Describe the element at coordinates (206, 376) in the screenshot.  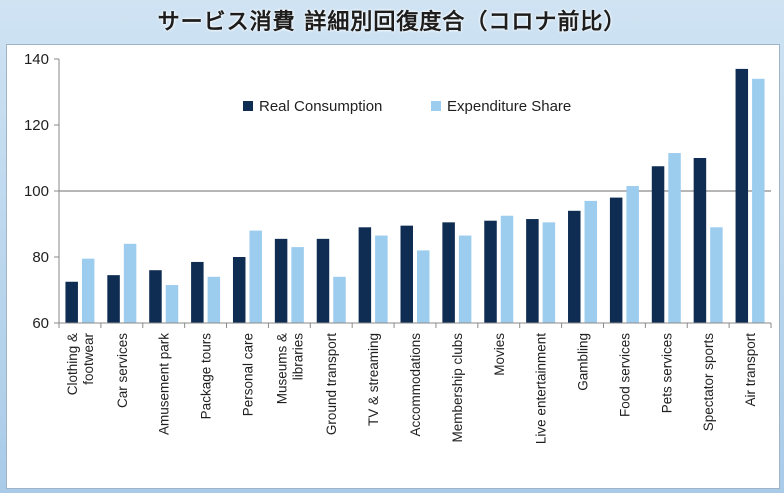
I see `category-label-4: Package tours` at that location.